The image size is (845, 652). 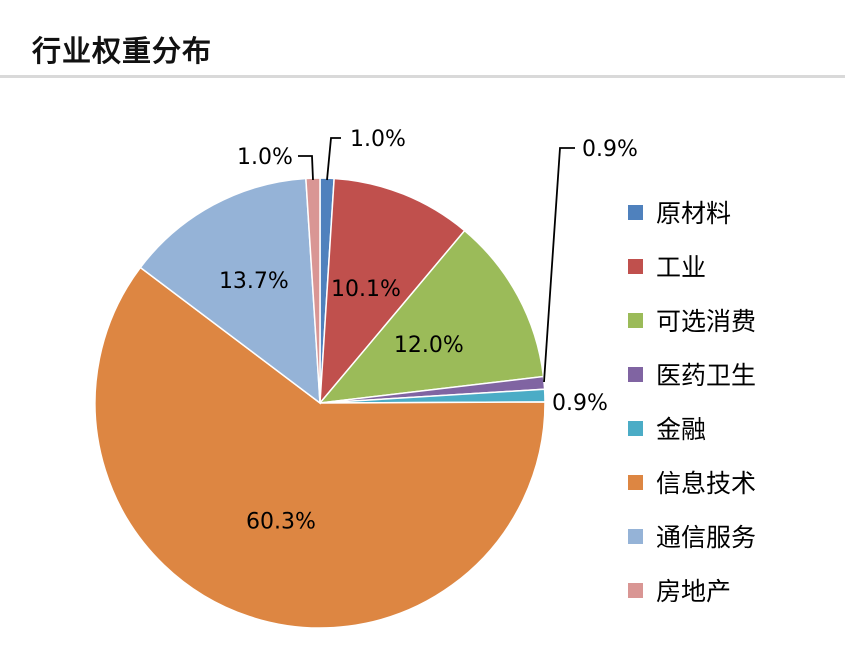 I want to click on legend-label-3: 可选消费, so click(x=706, y=321).